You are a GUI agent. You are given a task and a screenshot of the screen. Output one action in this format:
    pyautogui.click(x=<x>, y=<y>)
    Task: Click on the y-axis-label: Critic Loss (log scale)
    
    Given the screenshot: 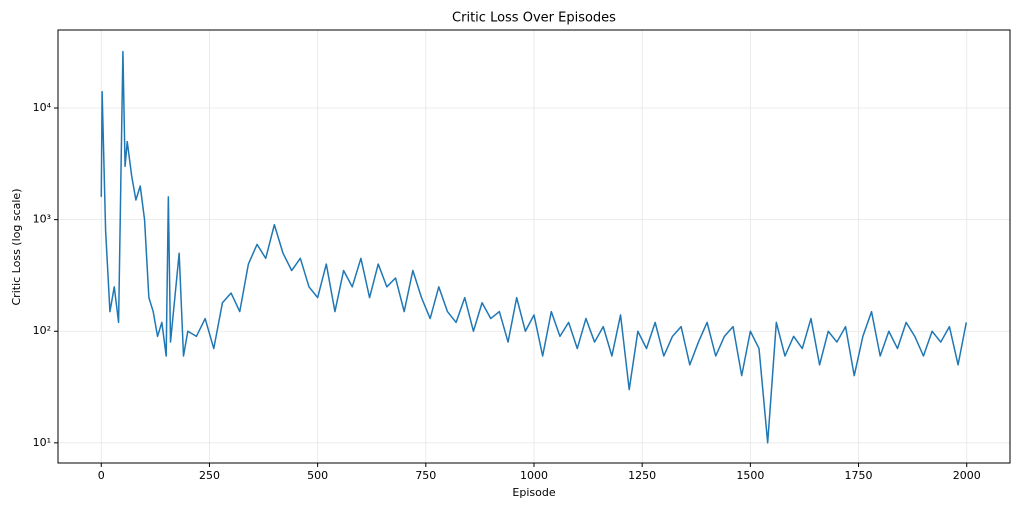 What is the action you would take?
    pyautogui.click(x=16, y=247)
    